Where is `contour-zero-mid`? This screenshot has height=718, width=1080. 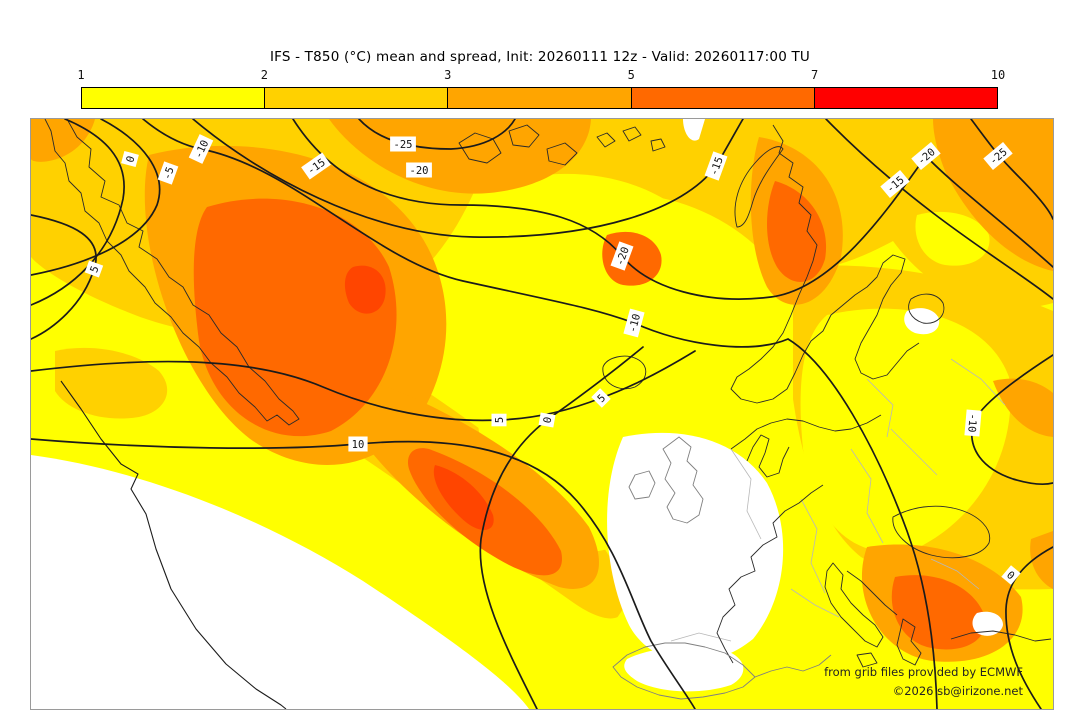
contour-zero-mid is located at coordinates (561, 527).